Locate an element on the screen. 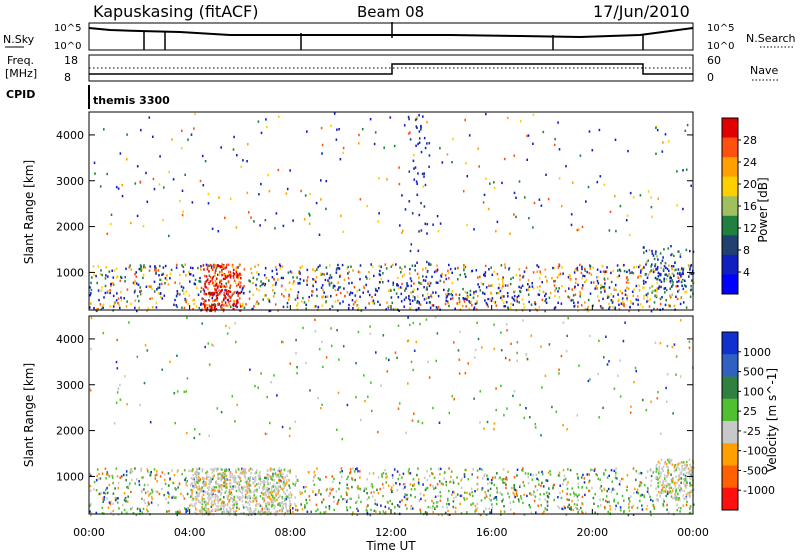 Image resolution: width=800 pixels, height=554 pixels. y-tick-label: 3000 is located at coordinates (70, 181).